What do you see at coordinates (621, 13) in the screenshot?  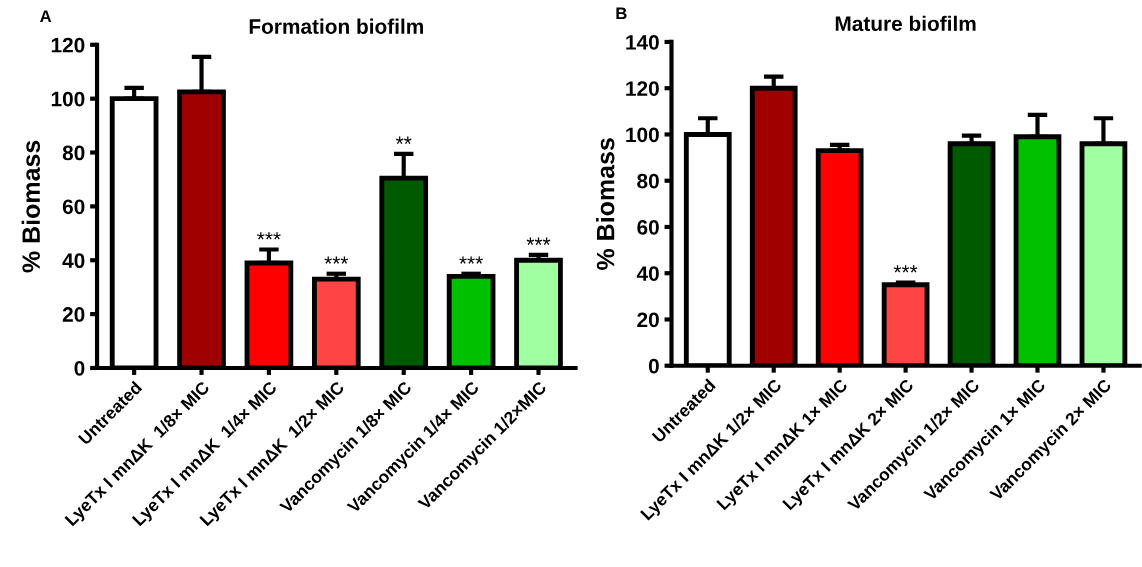 I see `text: B` at bounding box center [621, 13].